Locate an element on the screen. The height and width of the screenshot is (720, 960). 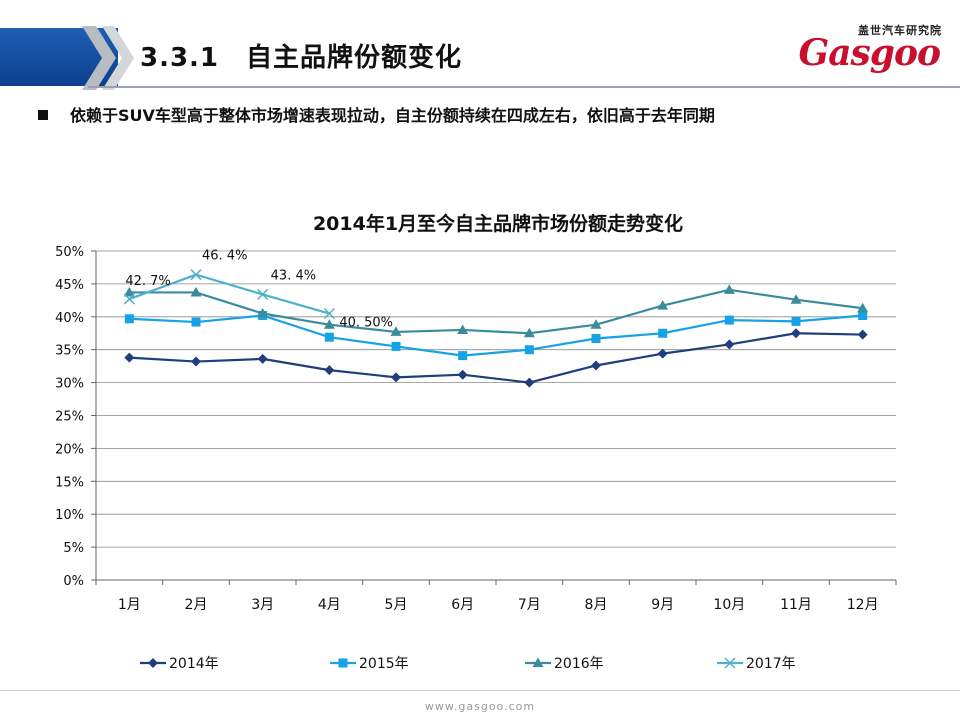
x-tick-label: 12月 is located at coordinates (863, 605).